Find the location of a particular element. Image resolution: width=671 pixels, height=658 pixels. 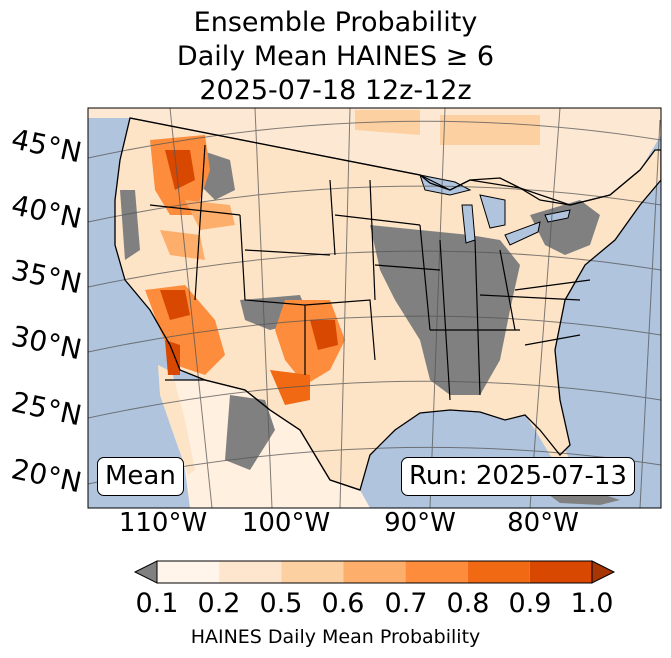

colorbar-tick: 0.8 is located at coordinates (468, 603).